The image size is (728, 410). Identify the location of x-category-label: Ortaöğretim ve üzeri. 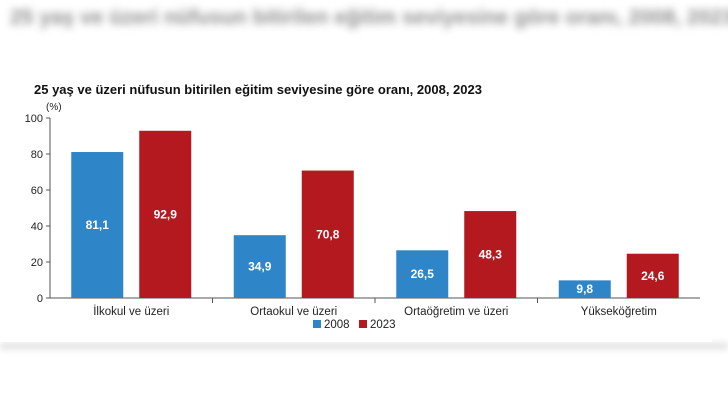
(456, 312).